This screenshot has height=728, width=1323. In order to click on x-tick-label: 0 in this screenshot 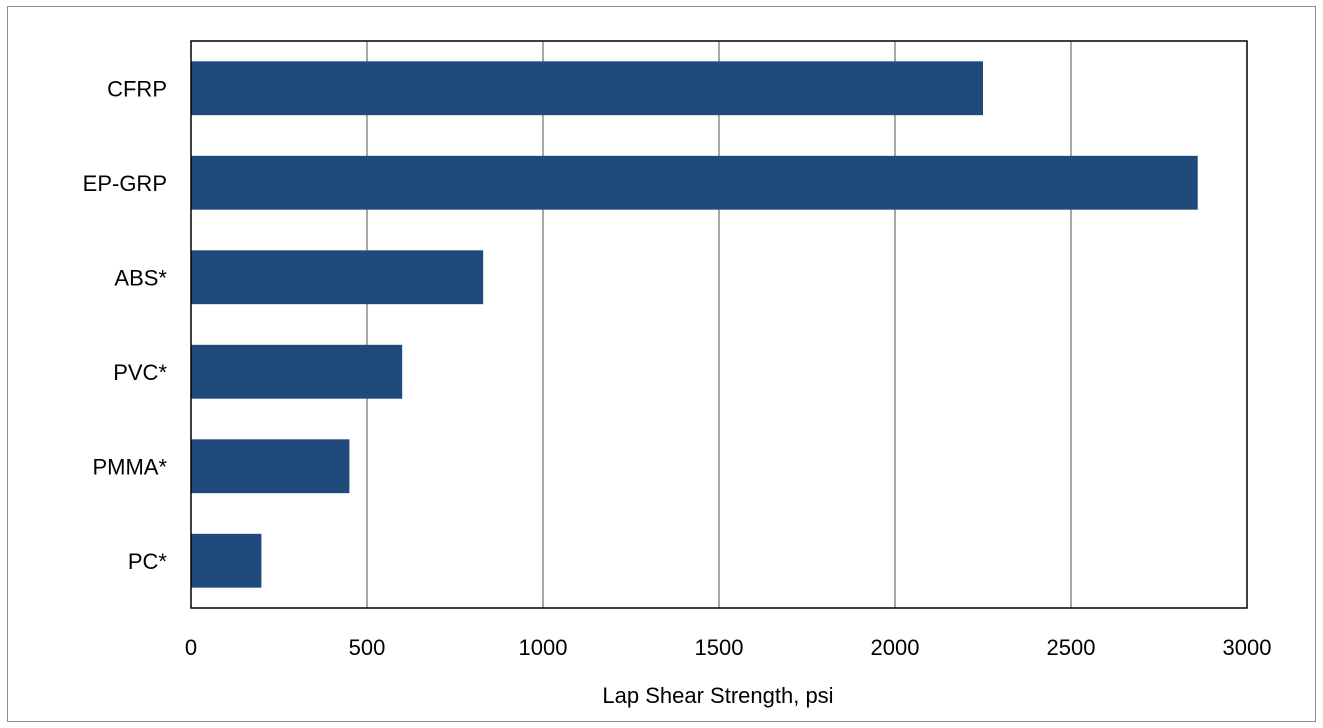, I will do `click(191, 647)`.